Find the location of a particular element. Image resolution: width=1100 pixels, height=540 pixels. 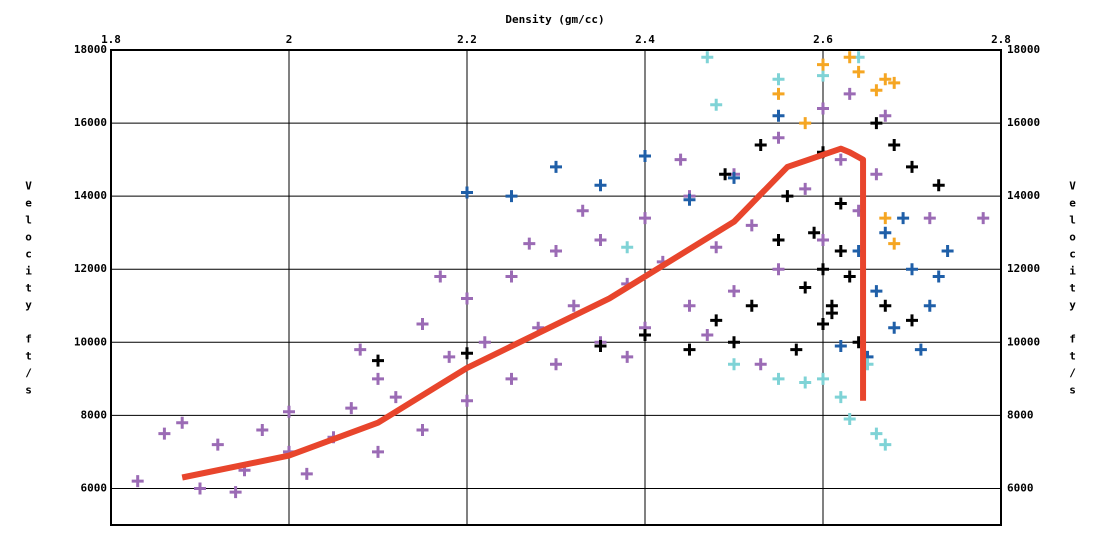

x-tick-label: 2.4 is located at coordinates (645, 39).